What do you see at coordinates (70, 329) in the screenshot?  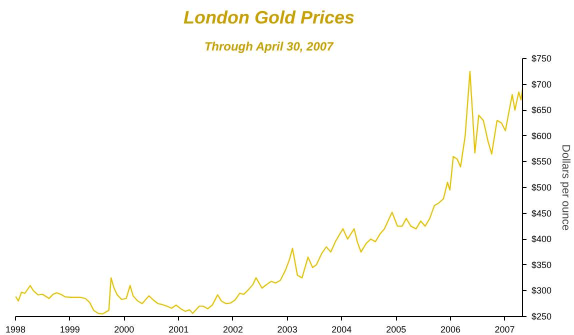 I see `x-tick-label: 1999` at bounding box center [70, 329].